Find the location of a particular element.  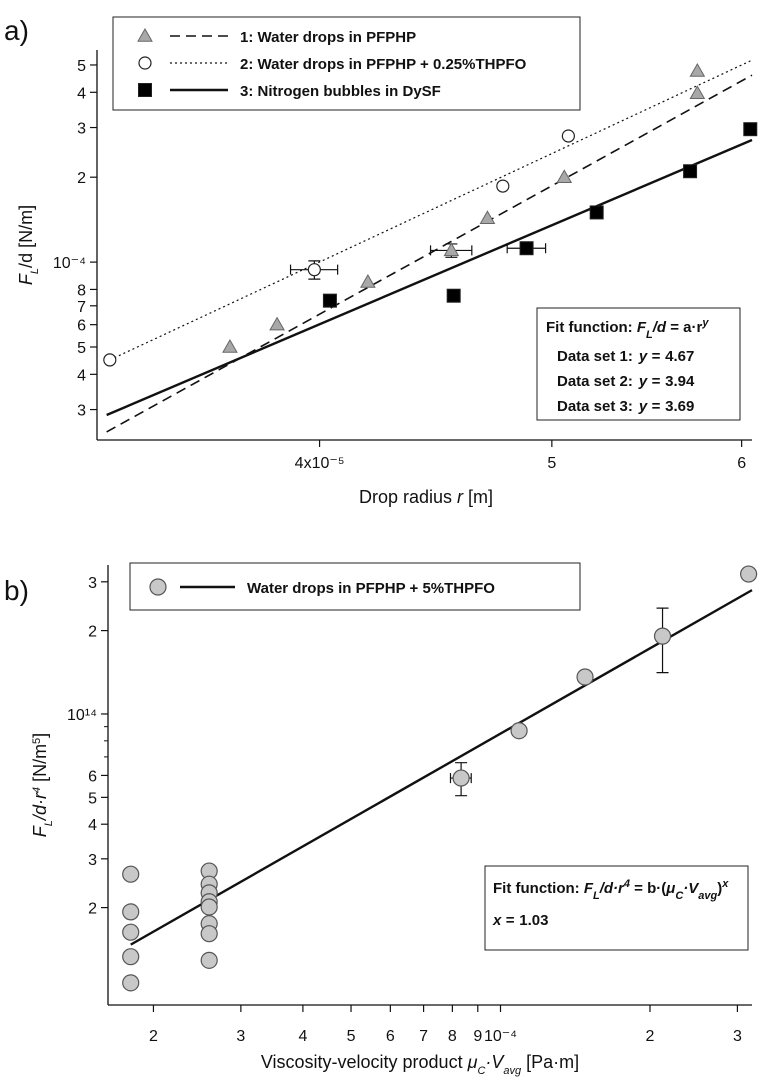

text-part: 3.69 is located at coordinates (679, 406).